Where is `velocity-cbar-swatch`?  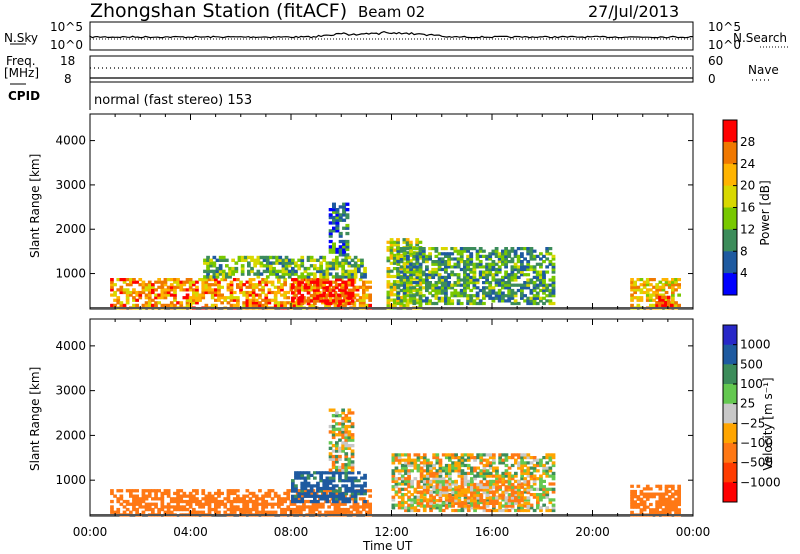
velocity-cbar-swatch is located at coordinates (730, 433).